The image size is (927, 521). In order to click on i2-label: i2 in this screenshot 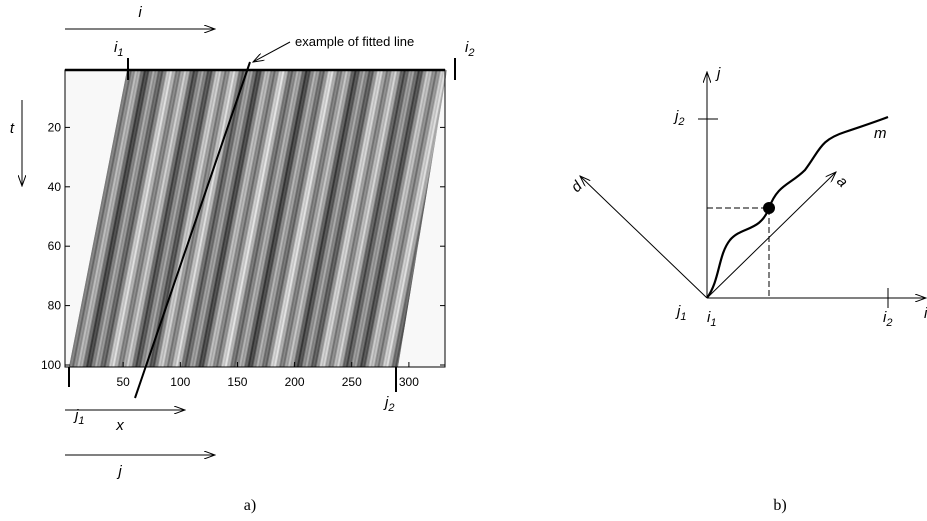, I will do `click(469, 49)`.